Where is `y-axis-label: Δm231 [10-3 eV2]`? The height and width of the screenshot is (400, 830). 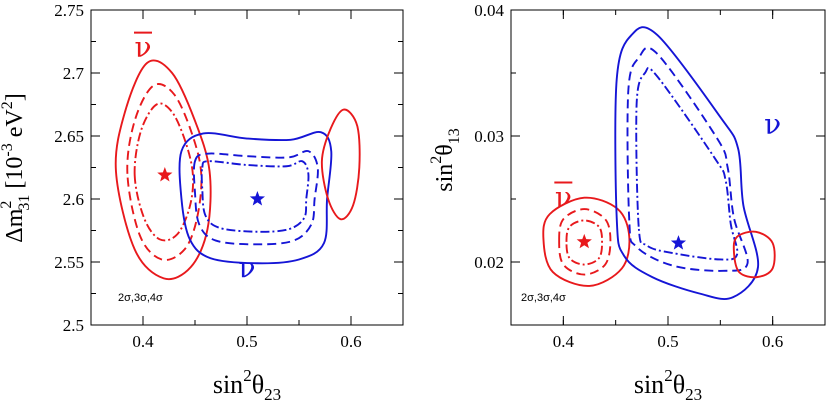 y-axis-label: Δm231 [10-3 eV2] is located at coordinates (16, 167).